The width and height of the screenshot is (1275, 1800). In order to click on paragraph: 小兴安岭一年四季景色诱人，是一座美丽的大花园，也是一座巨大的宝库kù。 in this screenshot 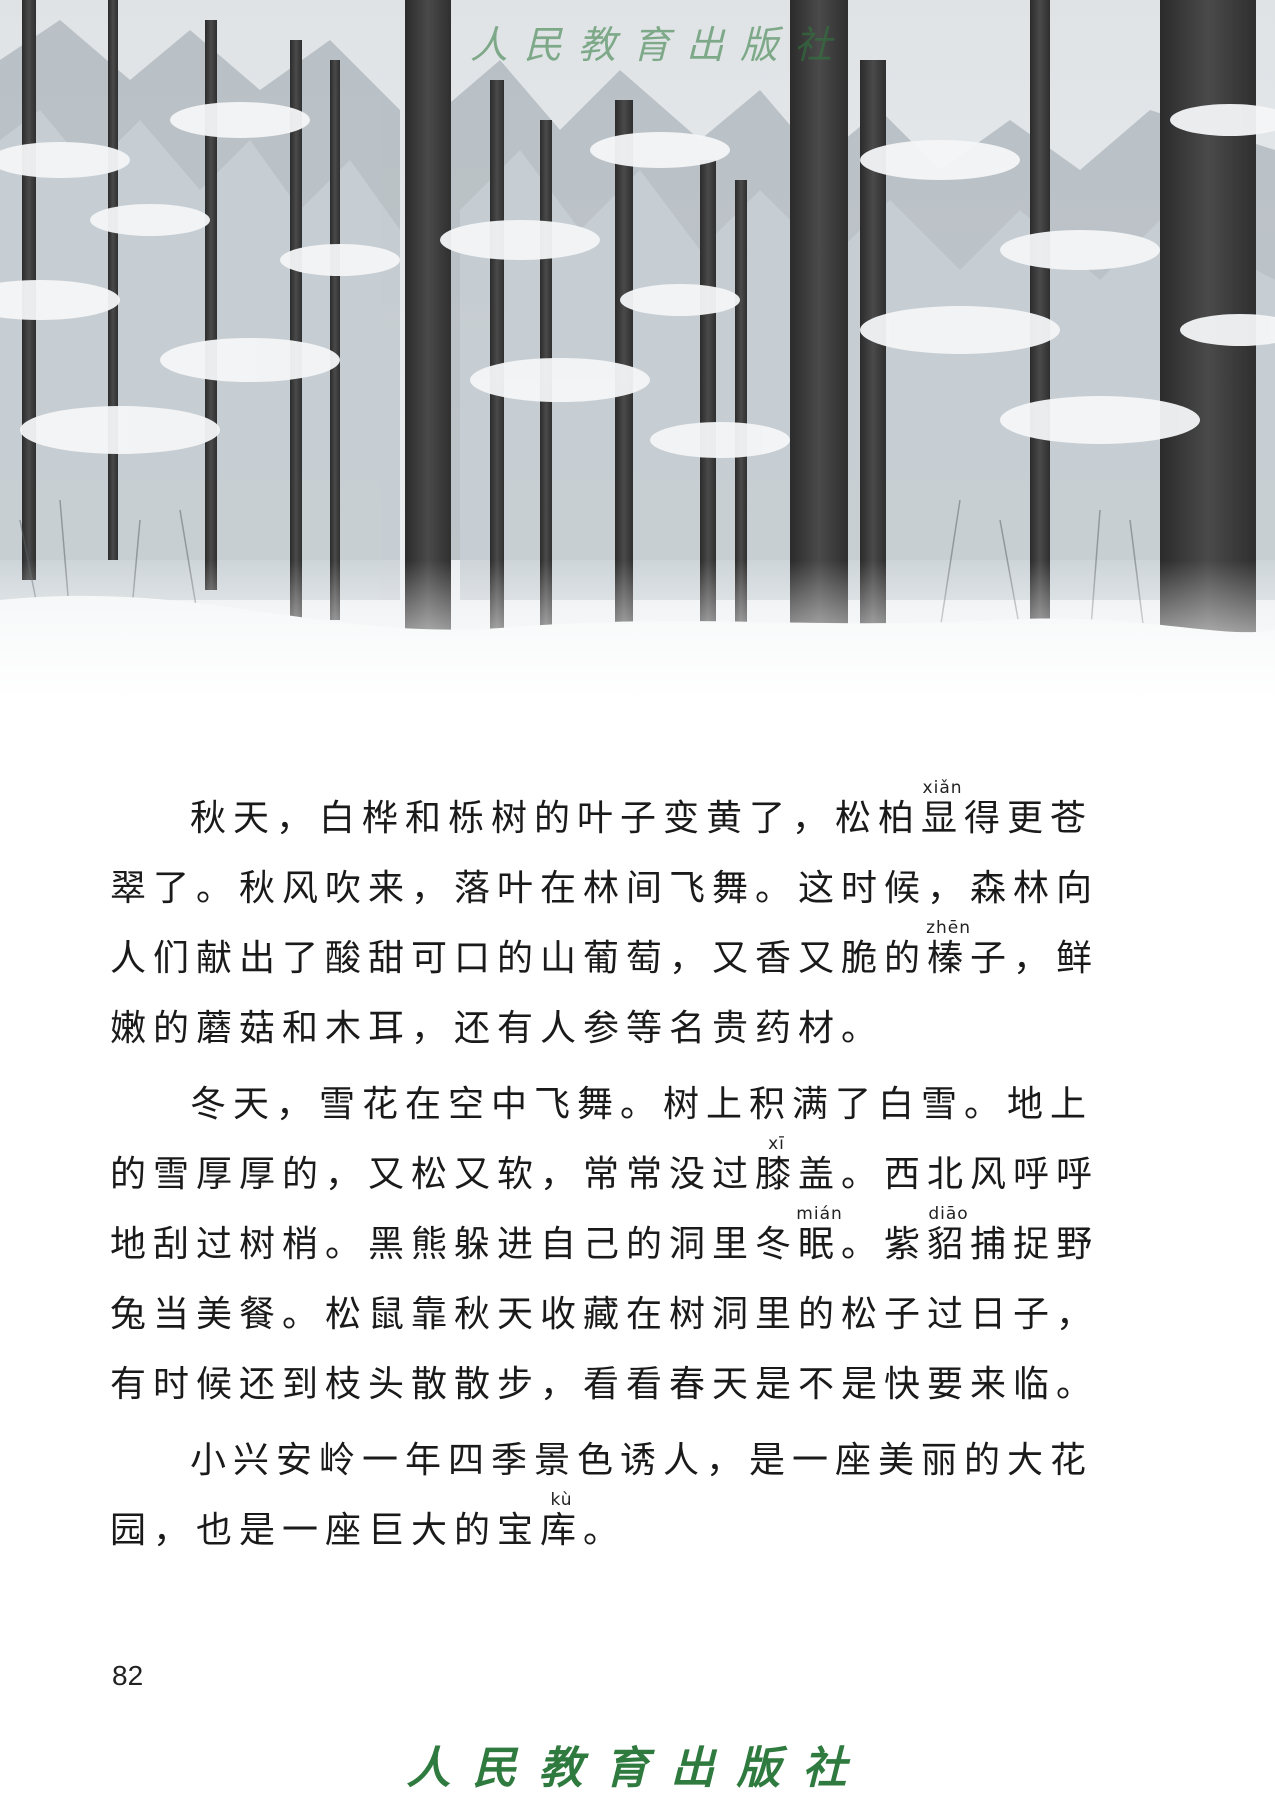, I will do `click(610, 1496)`.